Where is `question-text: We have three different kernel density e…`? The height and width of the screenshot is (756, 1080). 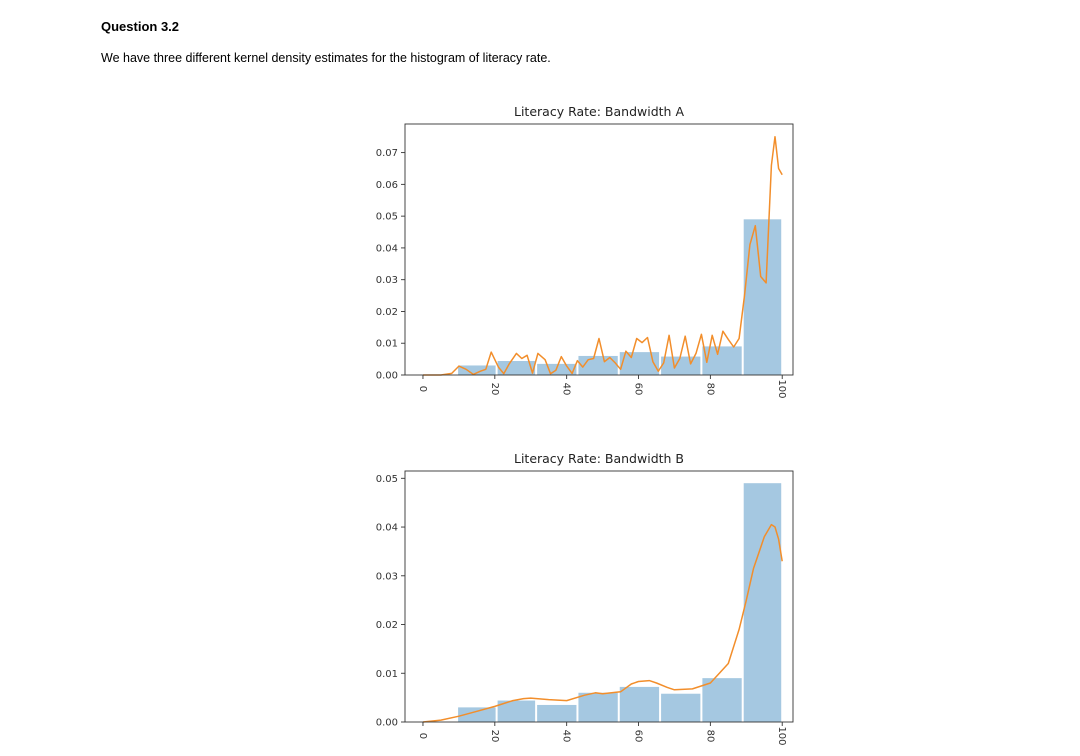
question-text: We have three different kernel density e… is located at coordinates (326, 58).